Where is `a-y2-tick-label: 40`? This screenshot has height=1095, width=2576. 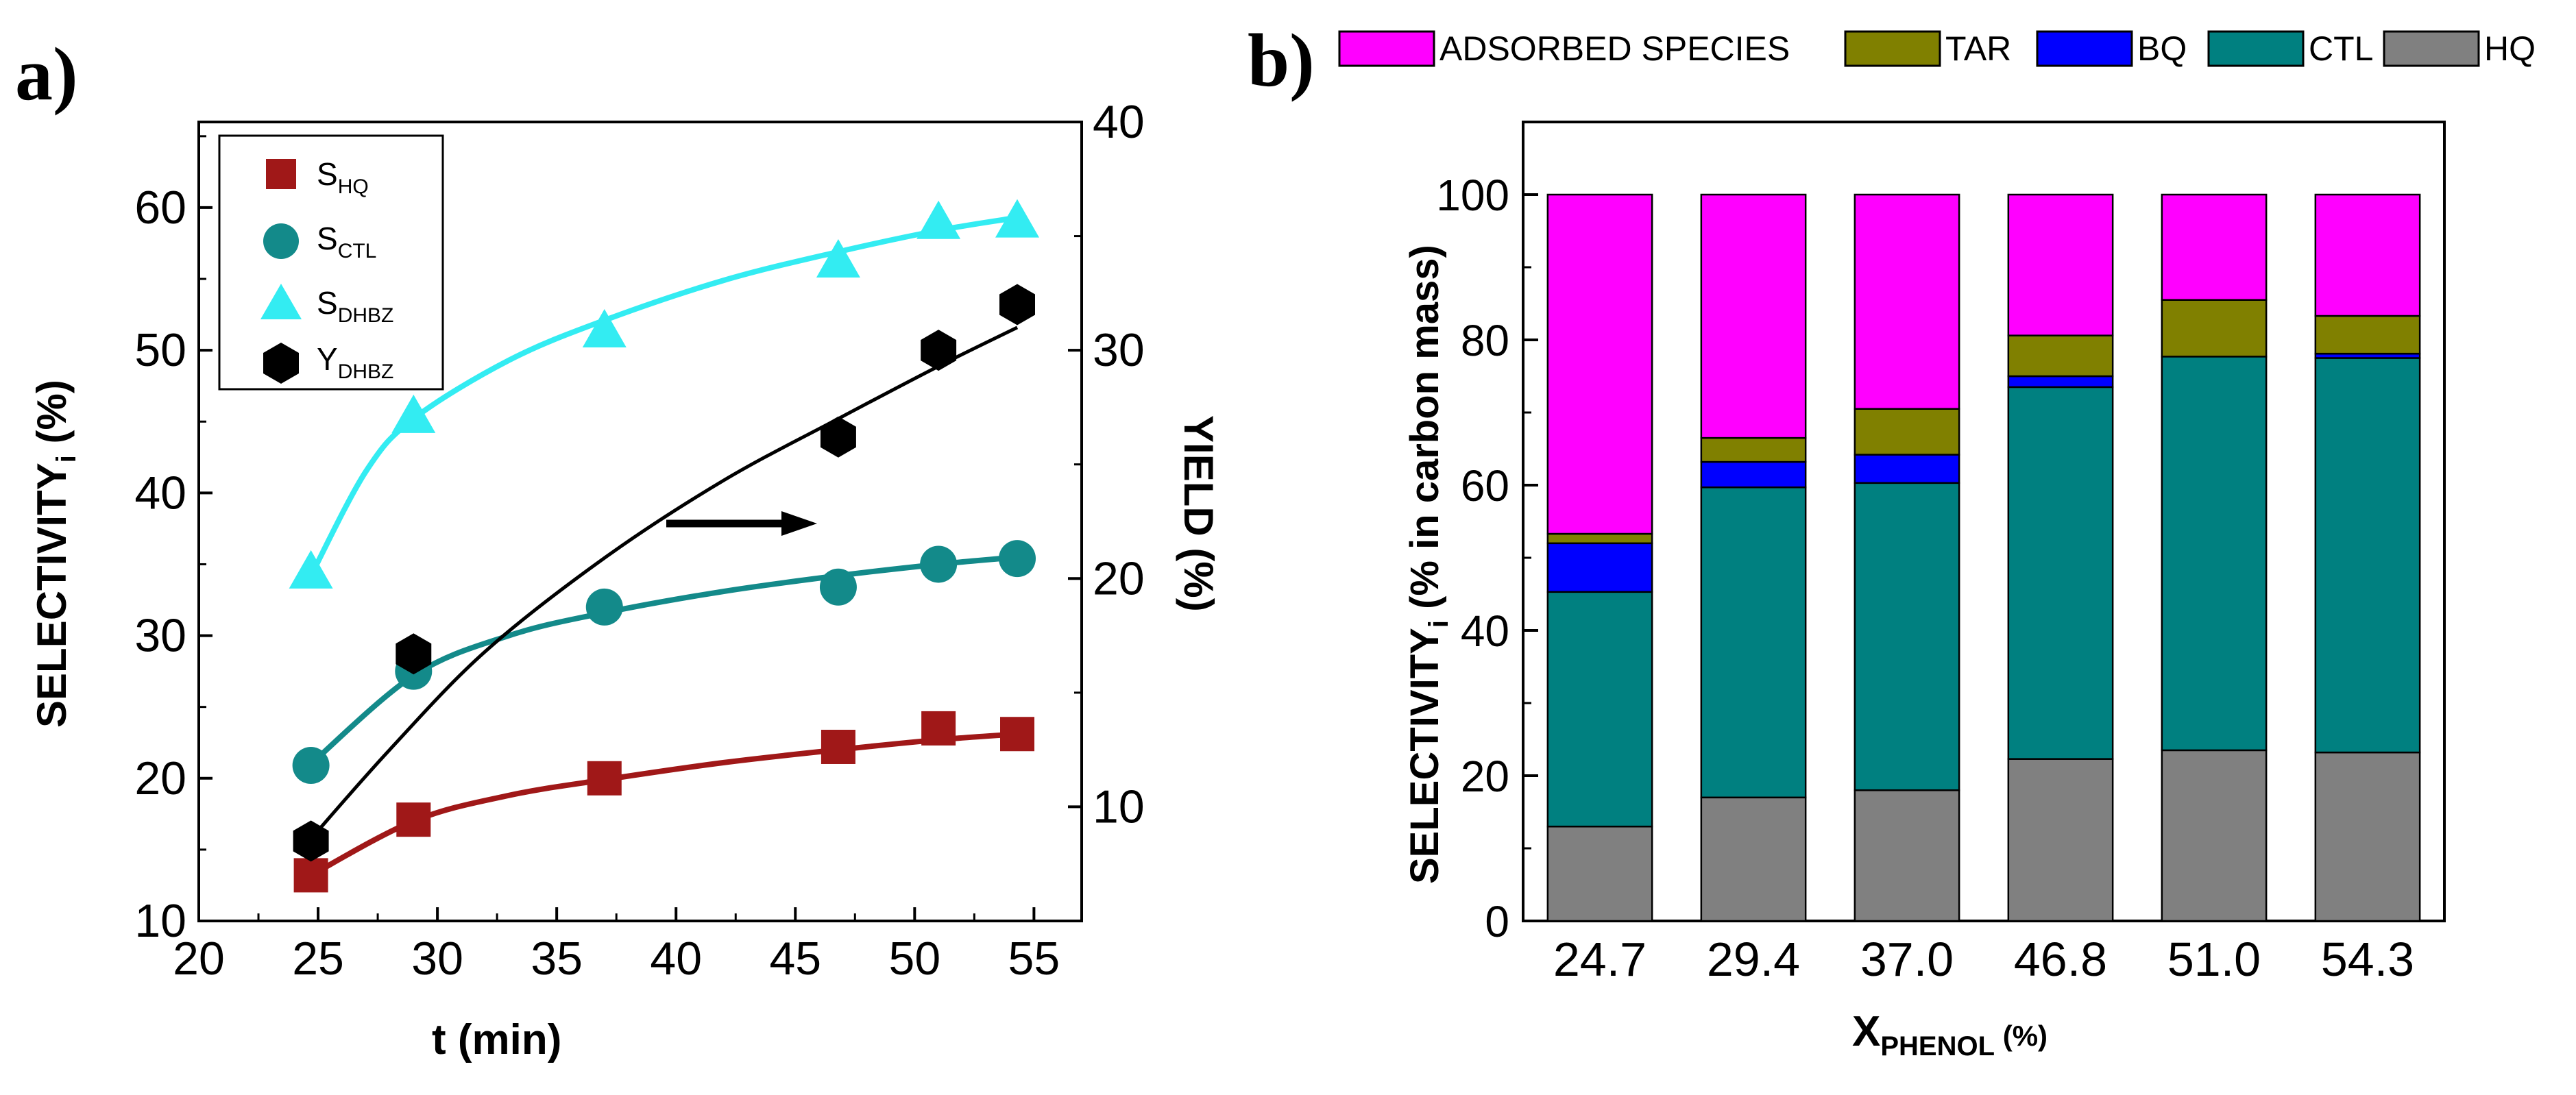
a-y2-tick-label: 40 is located at coordinates (1119, 122).